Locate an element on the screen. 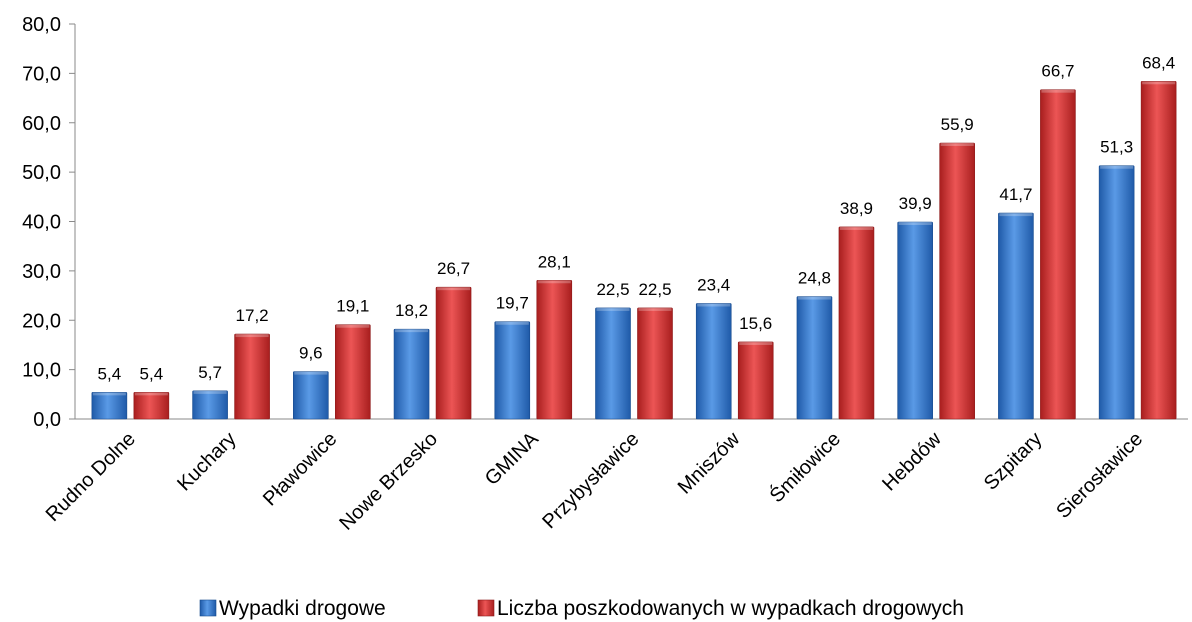 This screenshot has width=1192, height=622. x-tick-label: GMINA is located at coordinates (512, 459).